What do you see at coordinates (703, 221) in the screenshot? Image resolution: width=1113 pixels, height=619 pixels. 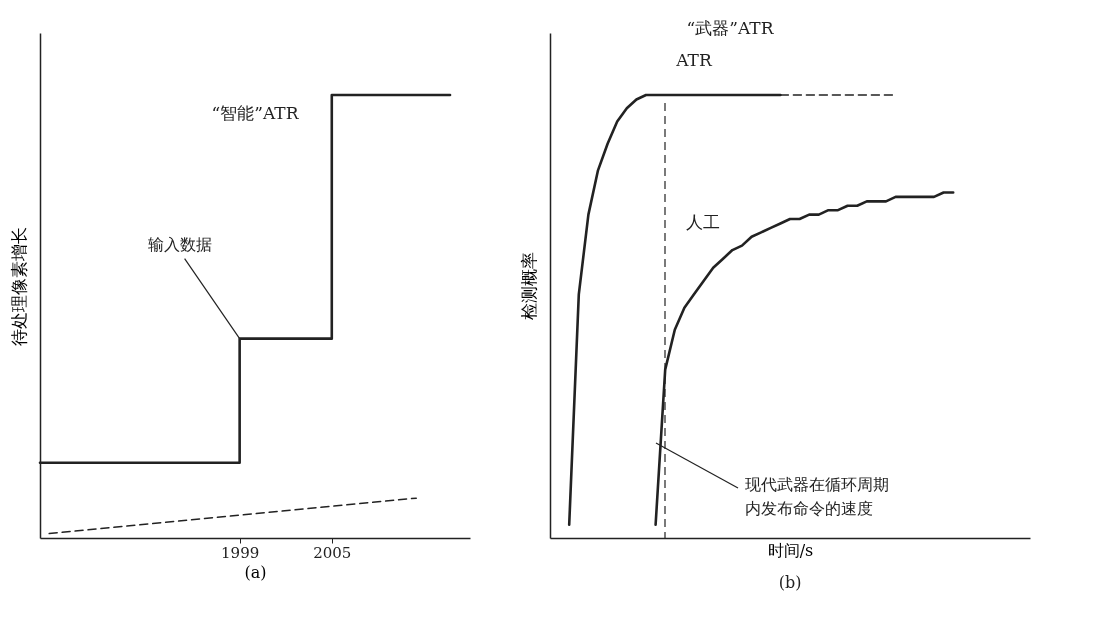 I see `series-label: 人工` at bounding box center [703, 221].